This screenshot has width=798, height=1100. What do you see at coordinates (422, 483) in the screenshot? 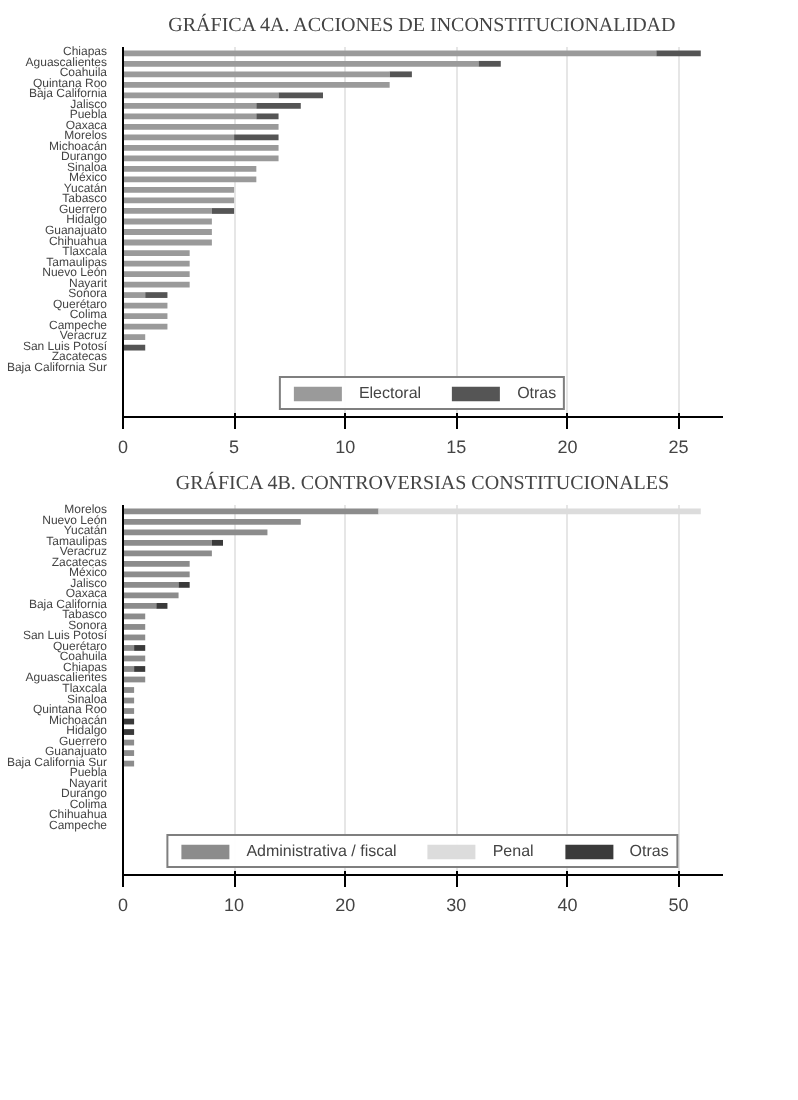
I see `chart-title: GRÁFICA 4B. CONTROVERSIAS CONSTITUCIONALES` at bounding box center [422, 483].